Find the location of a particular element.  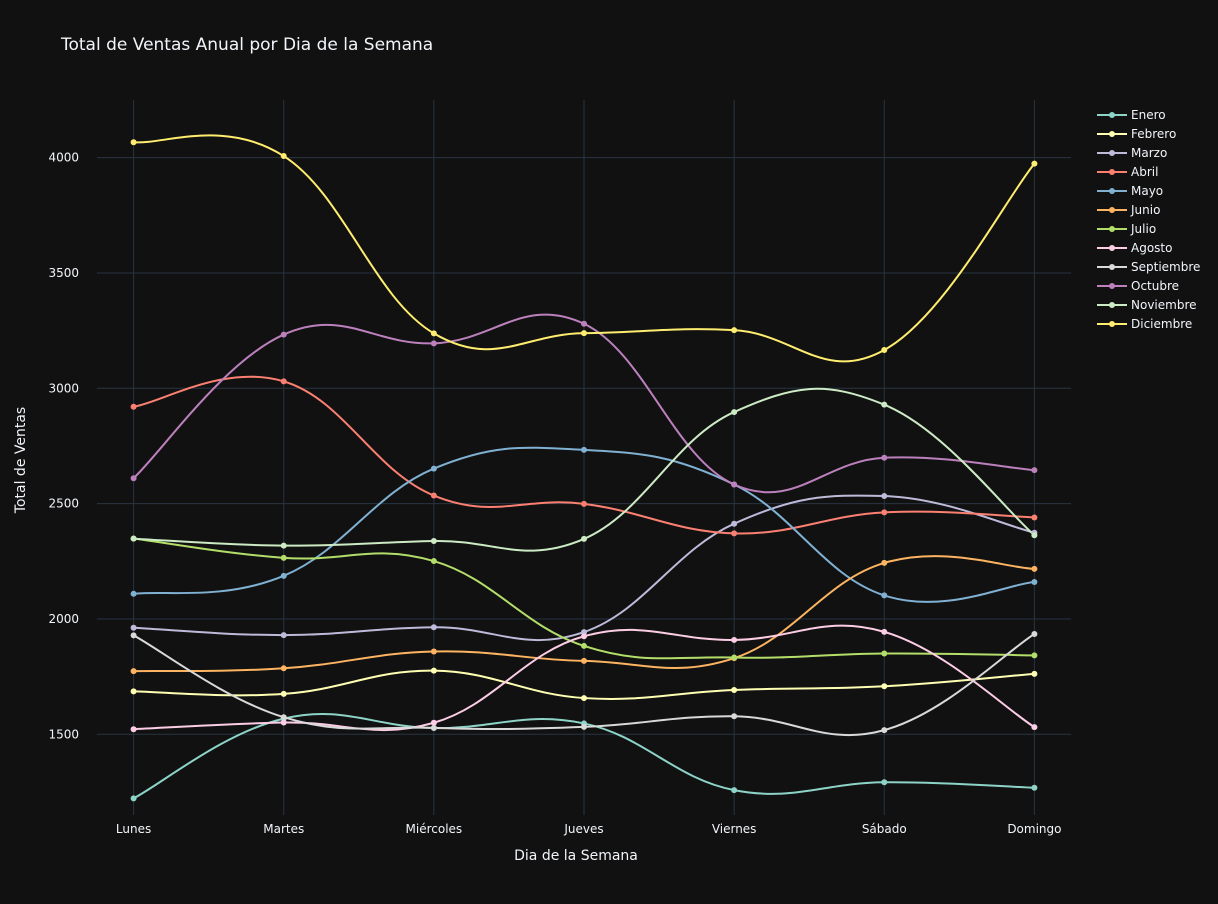

y-tick-label: 3500 is located at coordinates (63, 273).